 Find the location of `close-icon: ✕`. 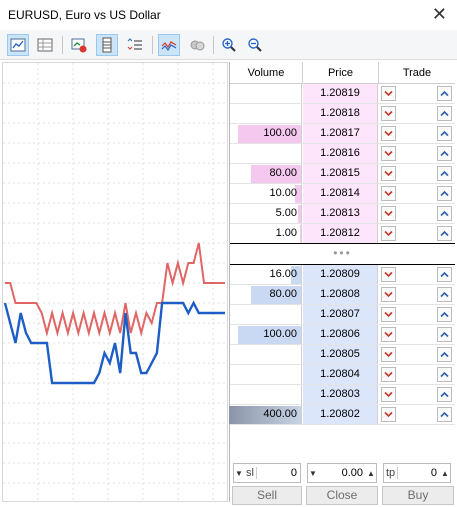

close-icon: ✕ is located at coordinates (439, 14).